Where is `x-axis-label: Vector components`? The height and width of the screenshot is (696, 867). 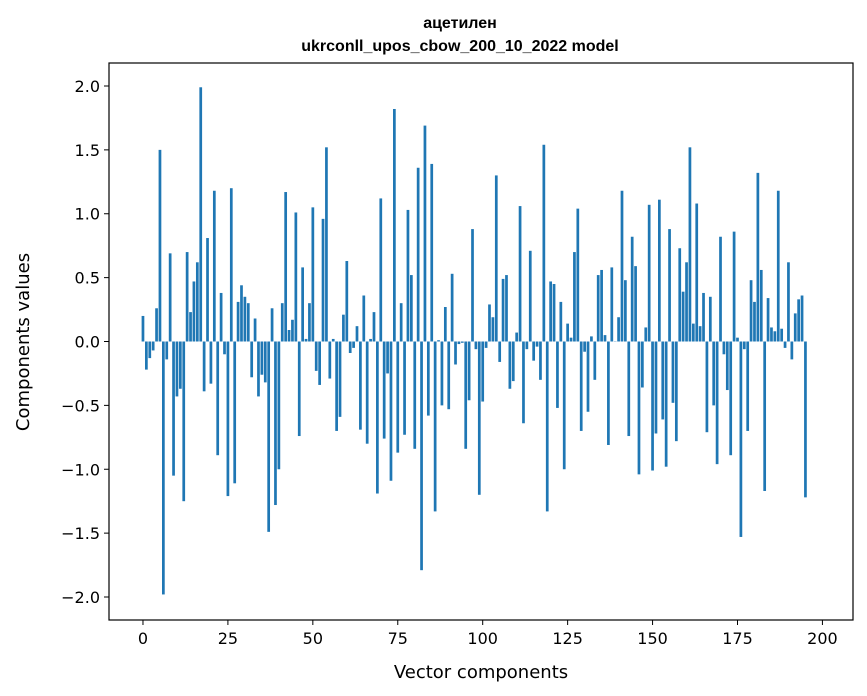 x-axis-label: Vector components is located at coordinates (481, 672).